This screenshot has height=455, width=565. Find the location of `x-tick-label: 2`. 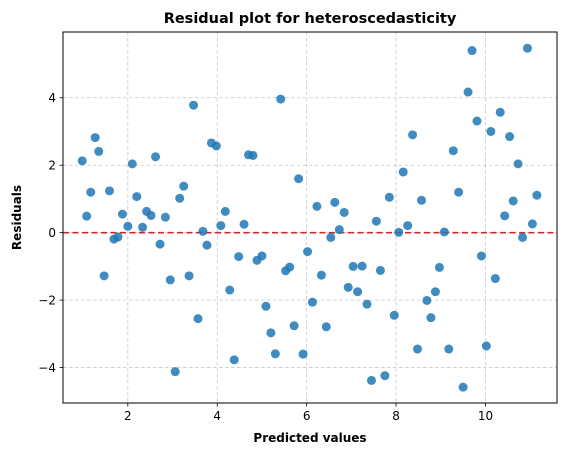

x-tick-label: 2 is located at coordinates (128, 416).